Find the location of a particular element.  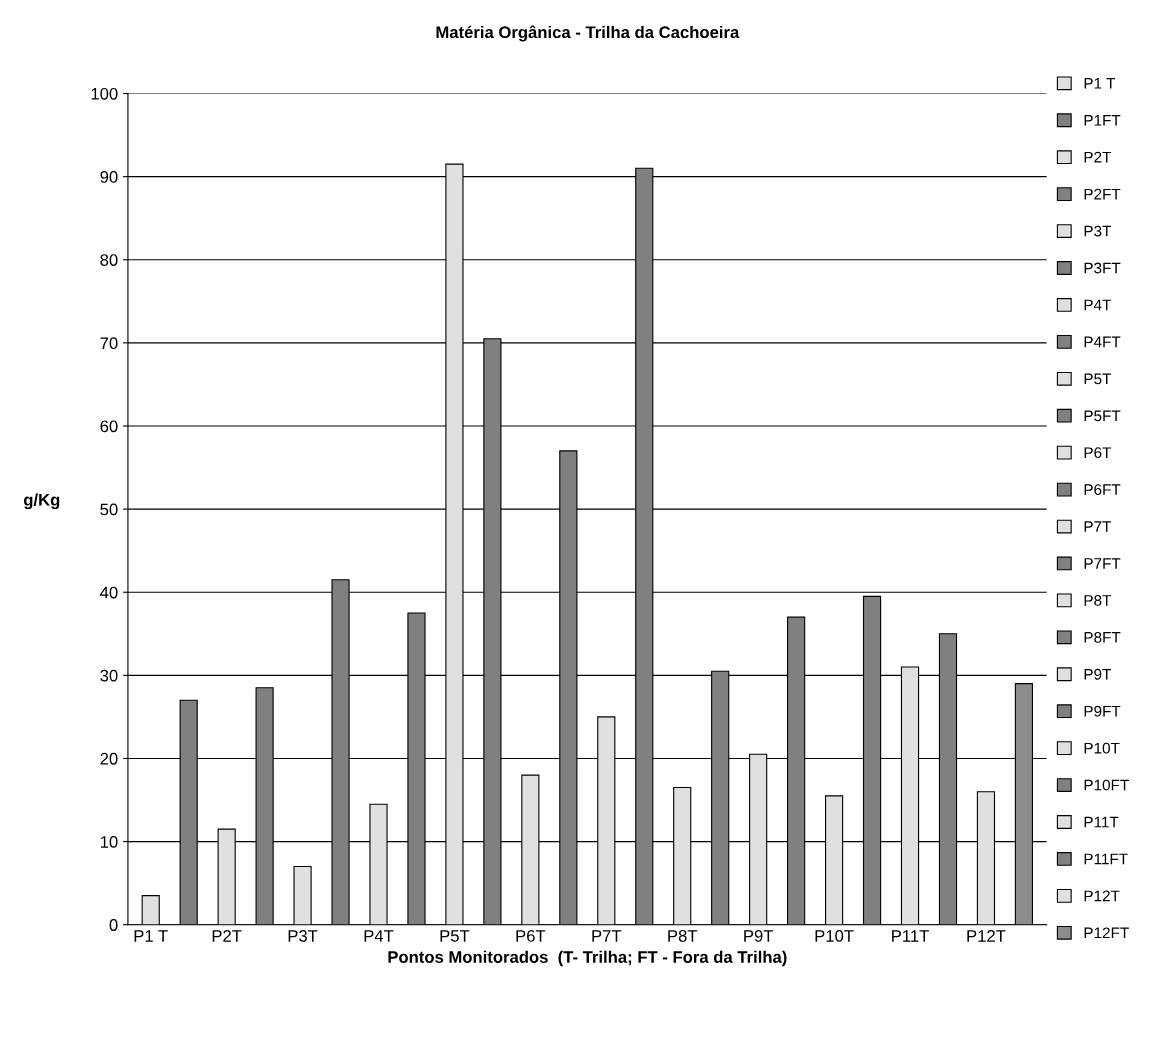

y-tick-label: 80 is located at coordinates (109, 260).